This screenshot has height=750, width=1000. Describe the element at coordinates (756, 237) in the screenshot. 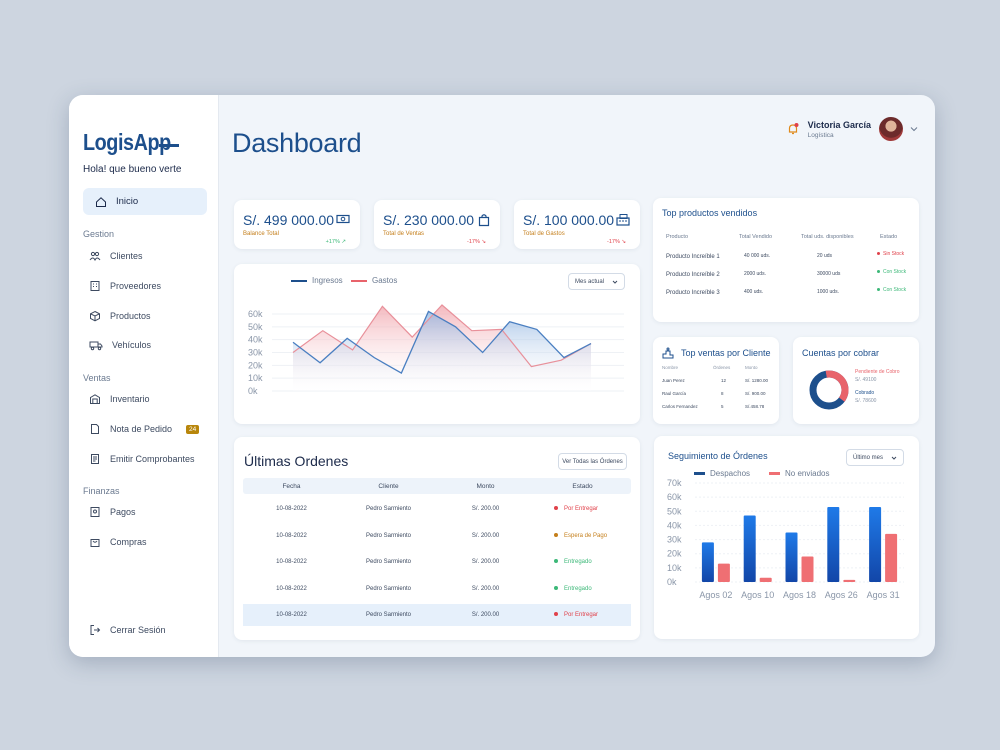

I see `col-header: Total Vendido` at that location.